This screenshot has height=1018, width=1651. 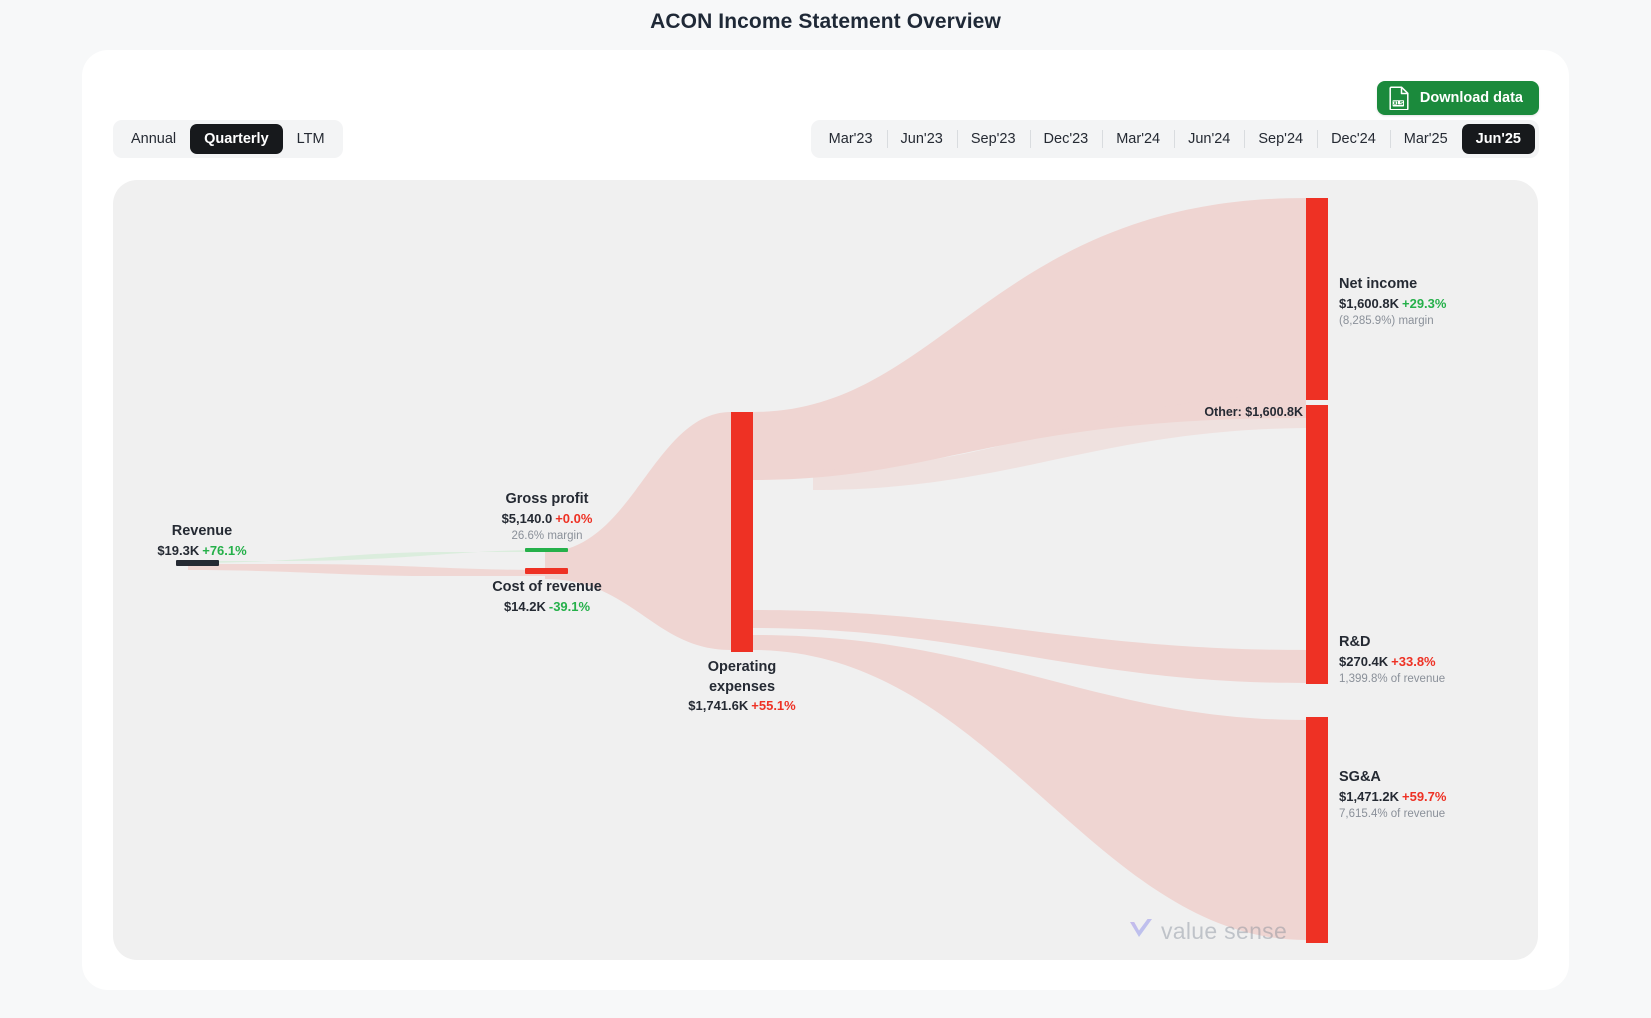 I want to click on node-label-gross-profit-value: $5,140.0, so click(x=527, y=518).